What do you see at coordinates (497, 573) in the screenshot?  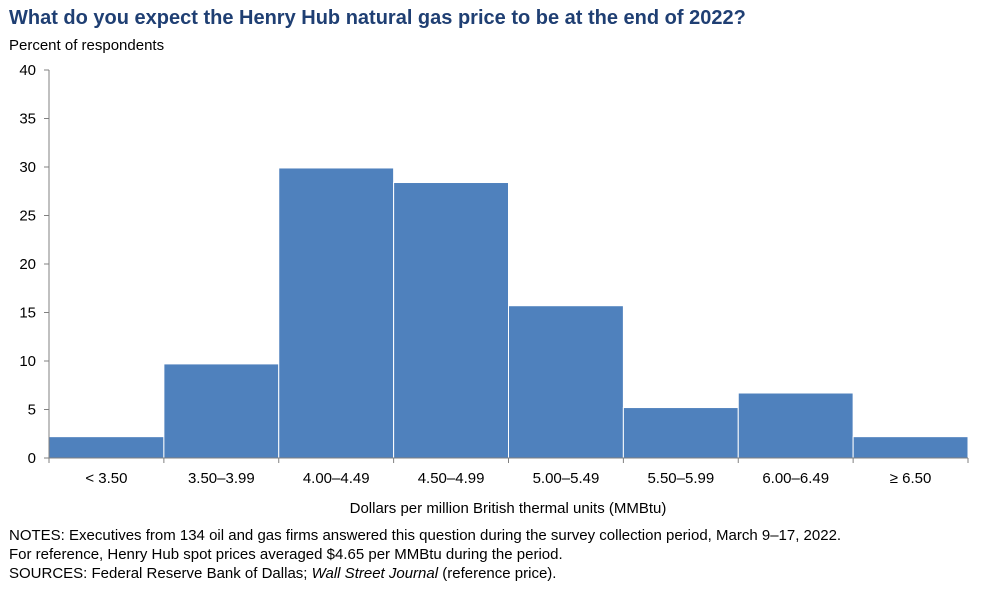 I see `sources-suffix: (reference price).` at bounding box center [497, 573].